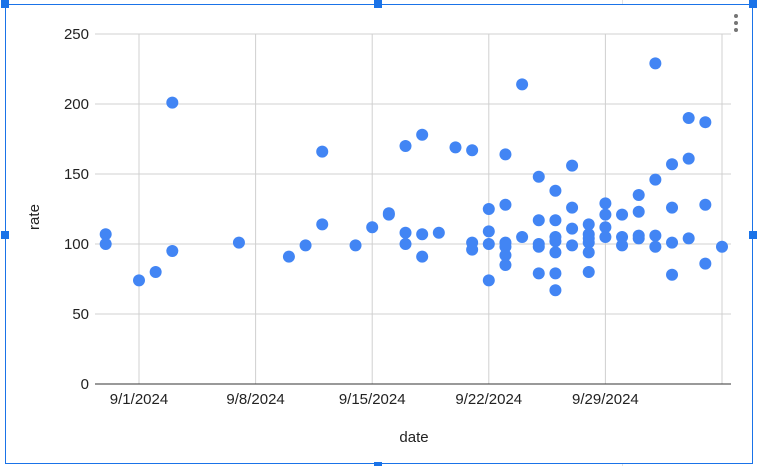 The height and width of the screenshot is (466, 765). Describe the element at coordinates (76, 104) in the screenshot. I see `y-tick-label: 200` at that location.